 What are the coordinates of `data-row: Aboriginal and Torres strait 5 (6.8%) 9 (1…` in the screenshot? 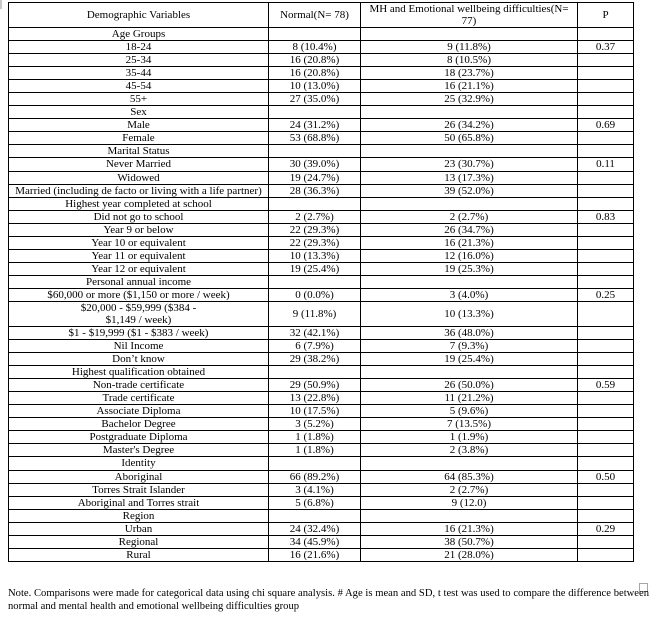 It's located at (321, 502).